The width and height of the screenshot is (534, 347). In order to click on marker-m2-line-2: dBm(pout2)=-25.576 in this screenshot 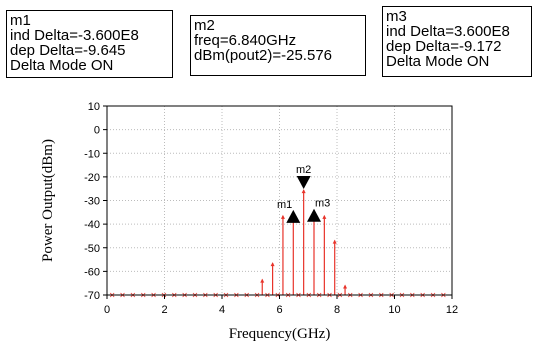, I will do `click(263, 55)`.